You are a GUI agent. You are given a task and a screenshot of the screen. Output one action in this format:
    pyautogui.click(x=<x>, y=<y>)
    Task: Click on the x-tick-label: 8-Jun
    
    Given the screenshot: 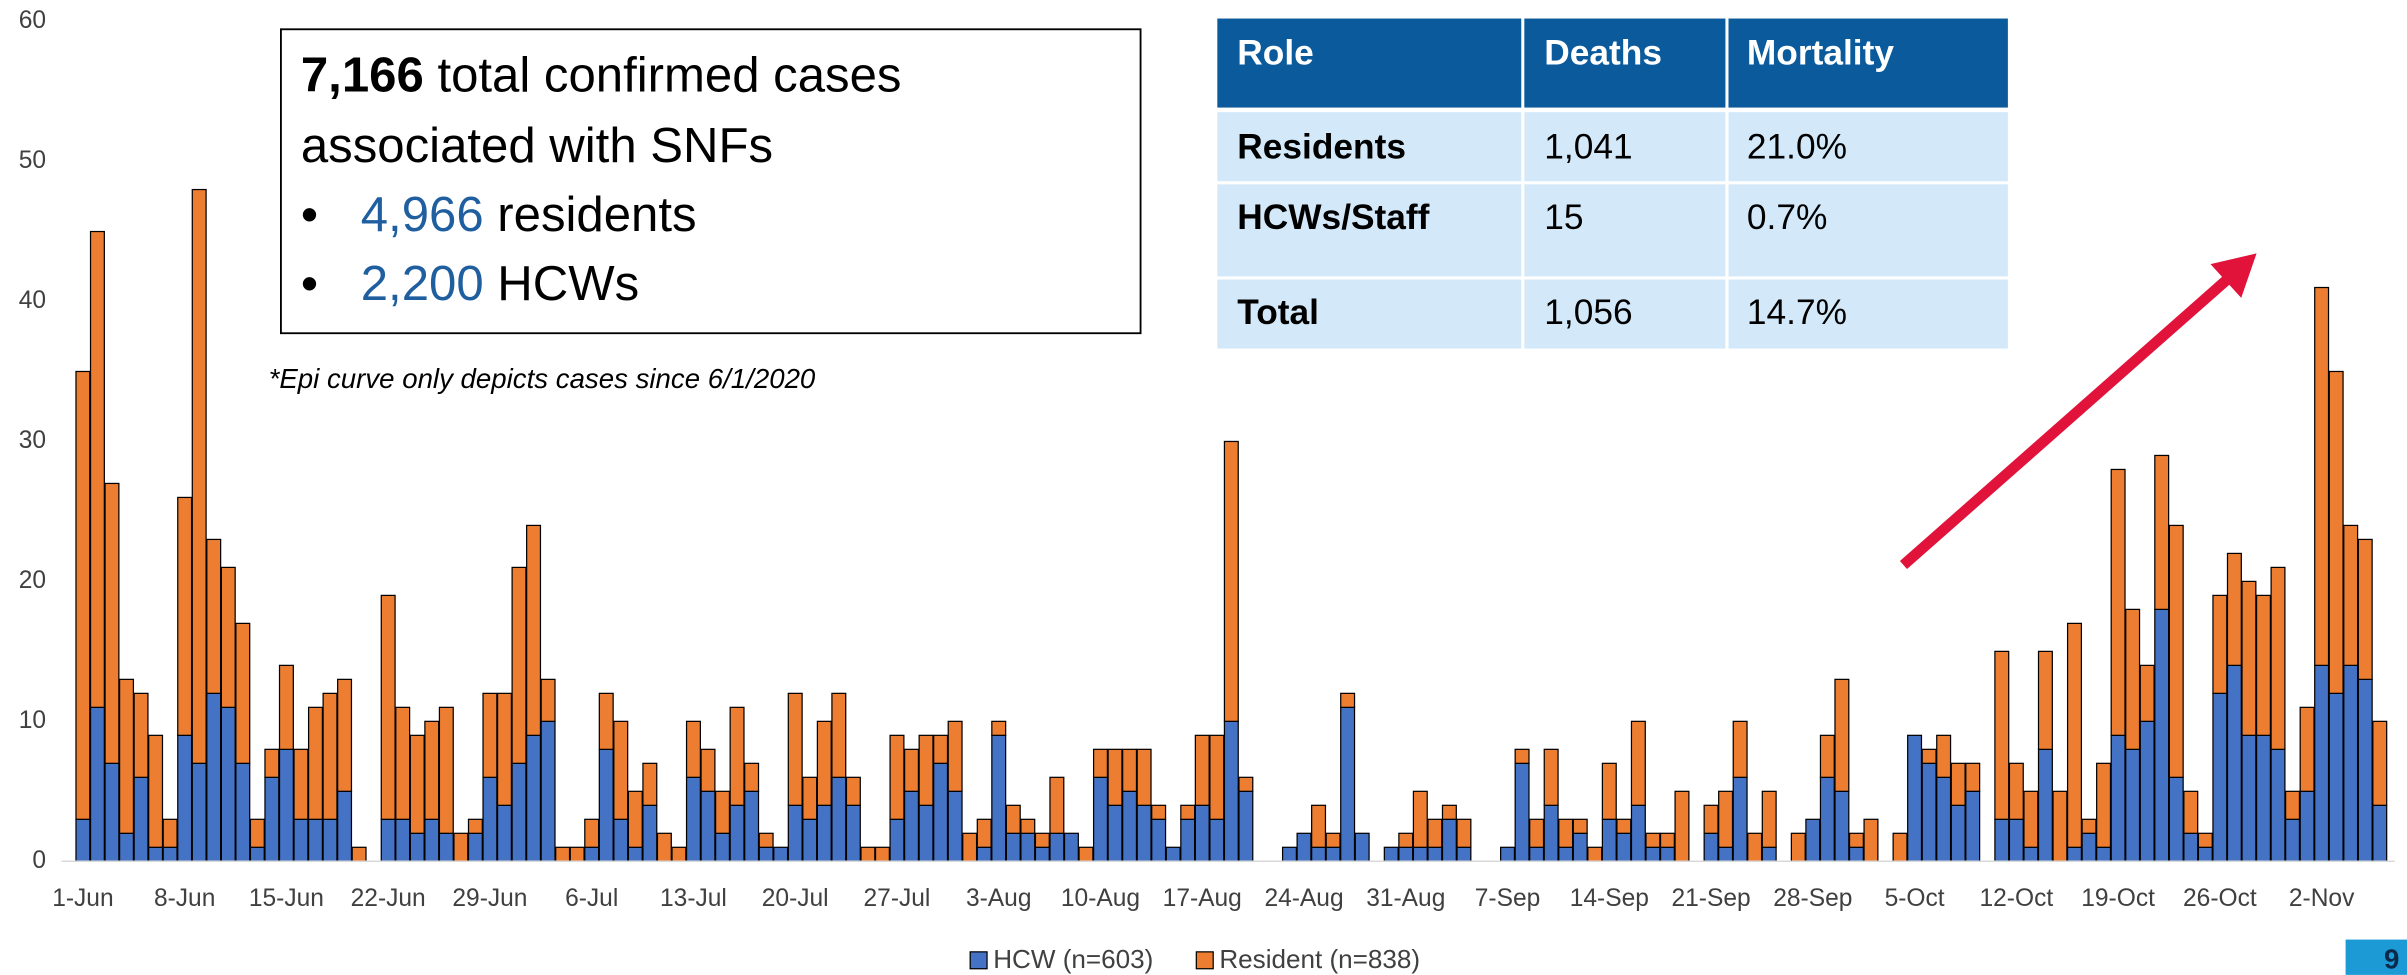 What is the action you would take?
    pyautogui.click(x=184, y=898)
    